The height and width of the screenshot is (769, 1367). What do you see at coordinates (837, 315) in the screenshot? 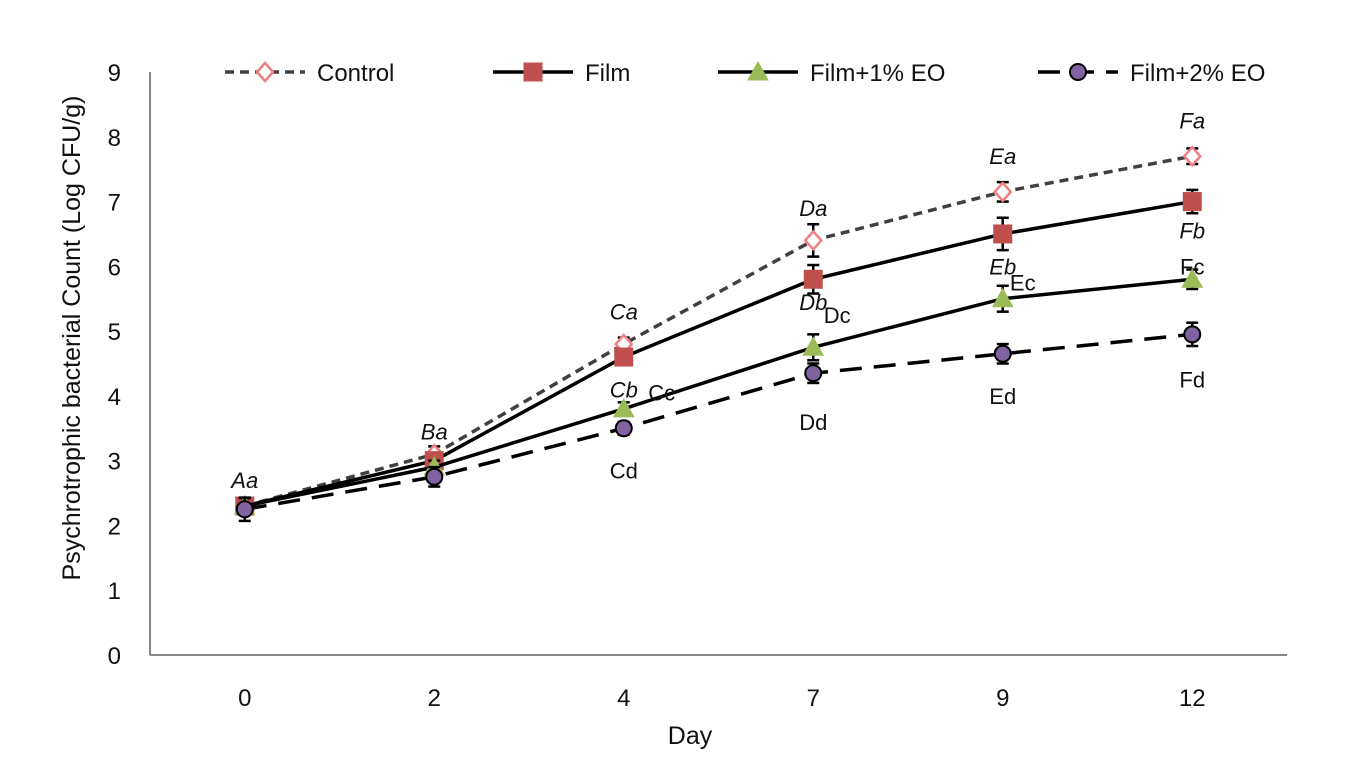
I see `annotation-label: Dc` at bounding box center [837, 315].